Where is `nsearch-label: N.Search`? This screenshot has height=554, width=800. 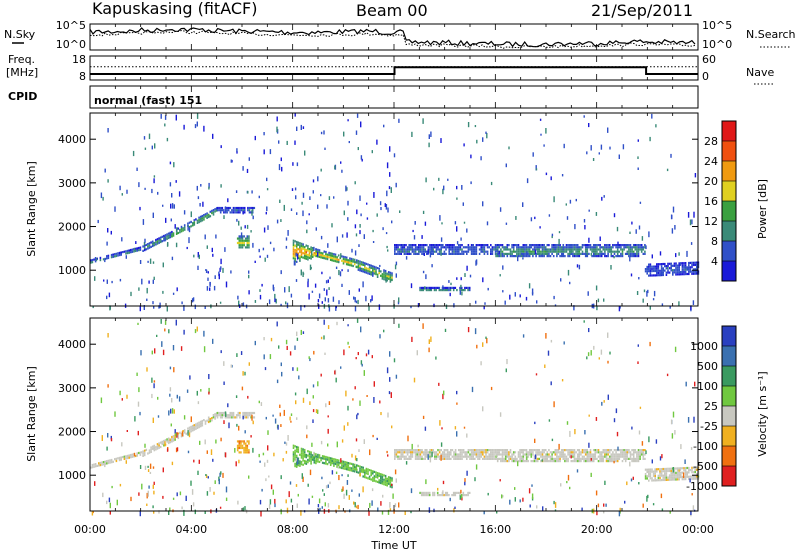 nsearch-label: N.Search is located at coordinates (771, 34).